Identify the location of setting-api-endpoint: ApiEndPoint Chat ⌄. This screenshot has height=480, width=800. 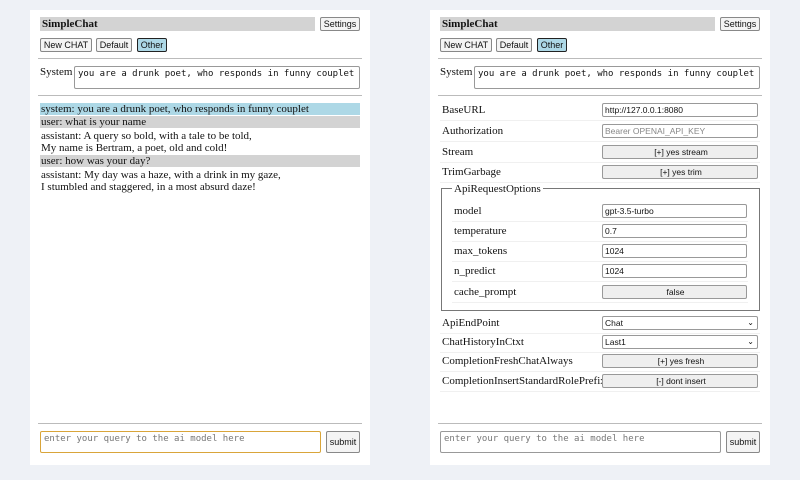
(600, 324).